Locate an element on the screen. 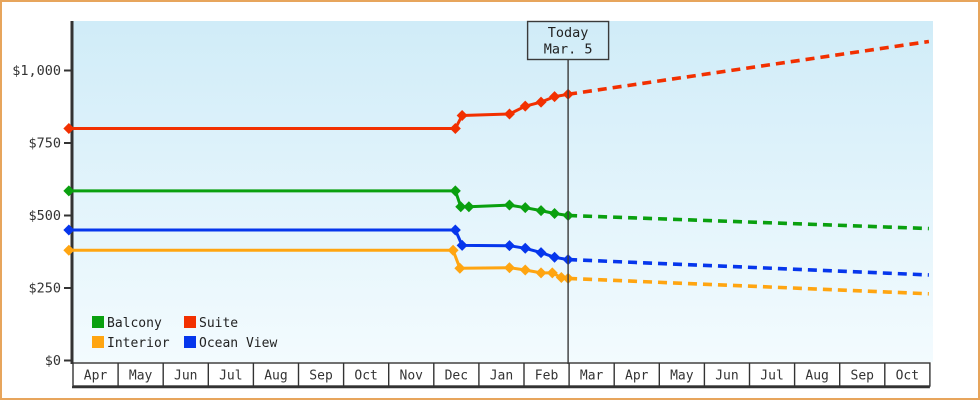  y-axis-tick-label: $750 is located at coordinates (44, 144).